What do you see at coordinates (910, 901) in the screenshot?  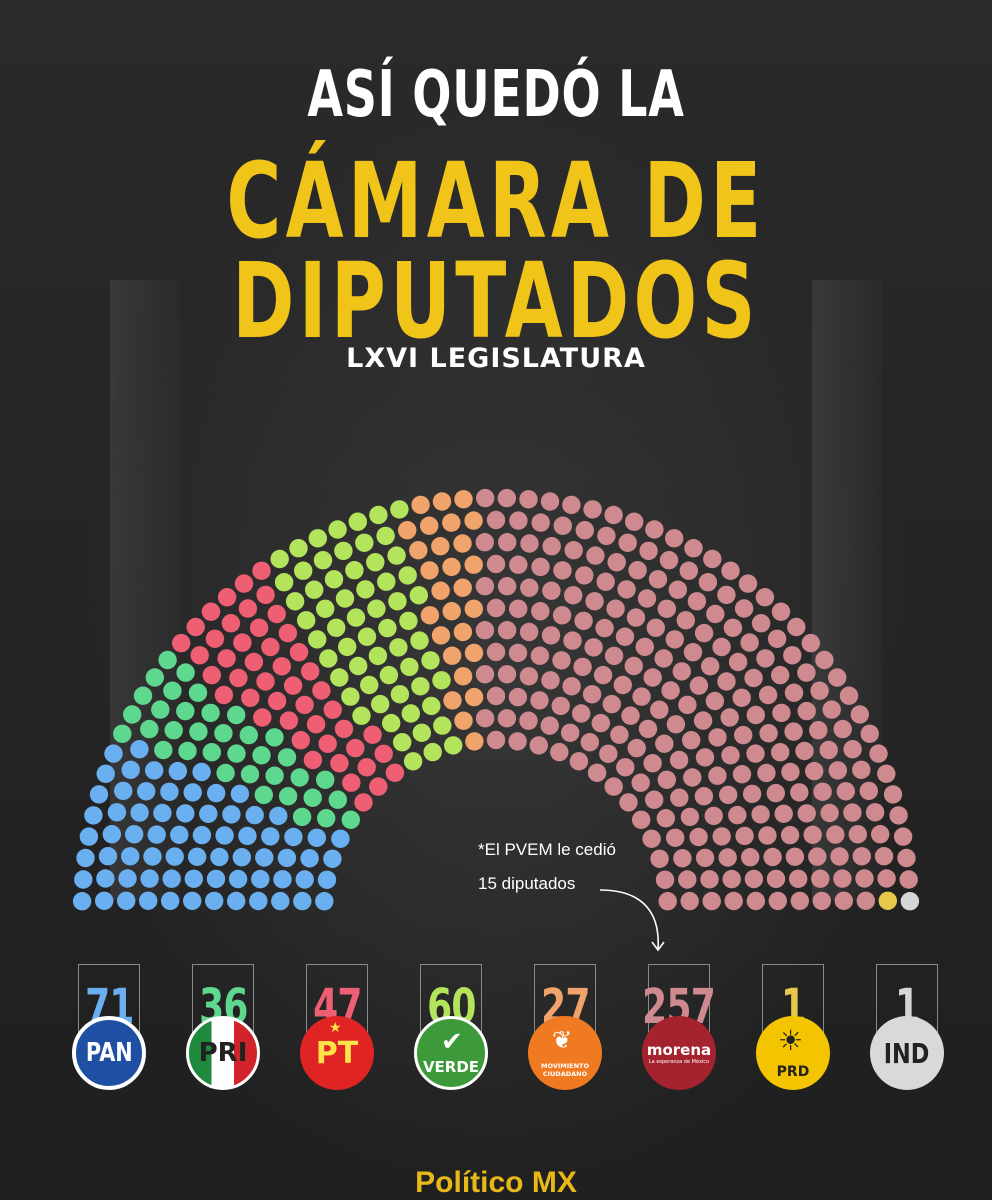 I see `seat-ind` at bounding box center [910, 901].